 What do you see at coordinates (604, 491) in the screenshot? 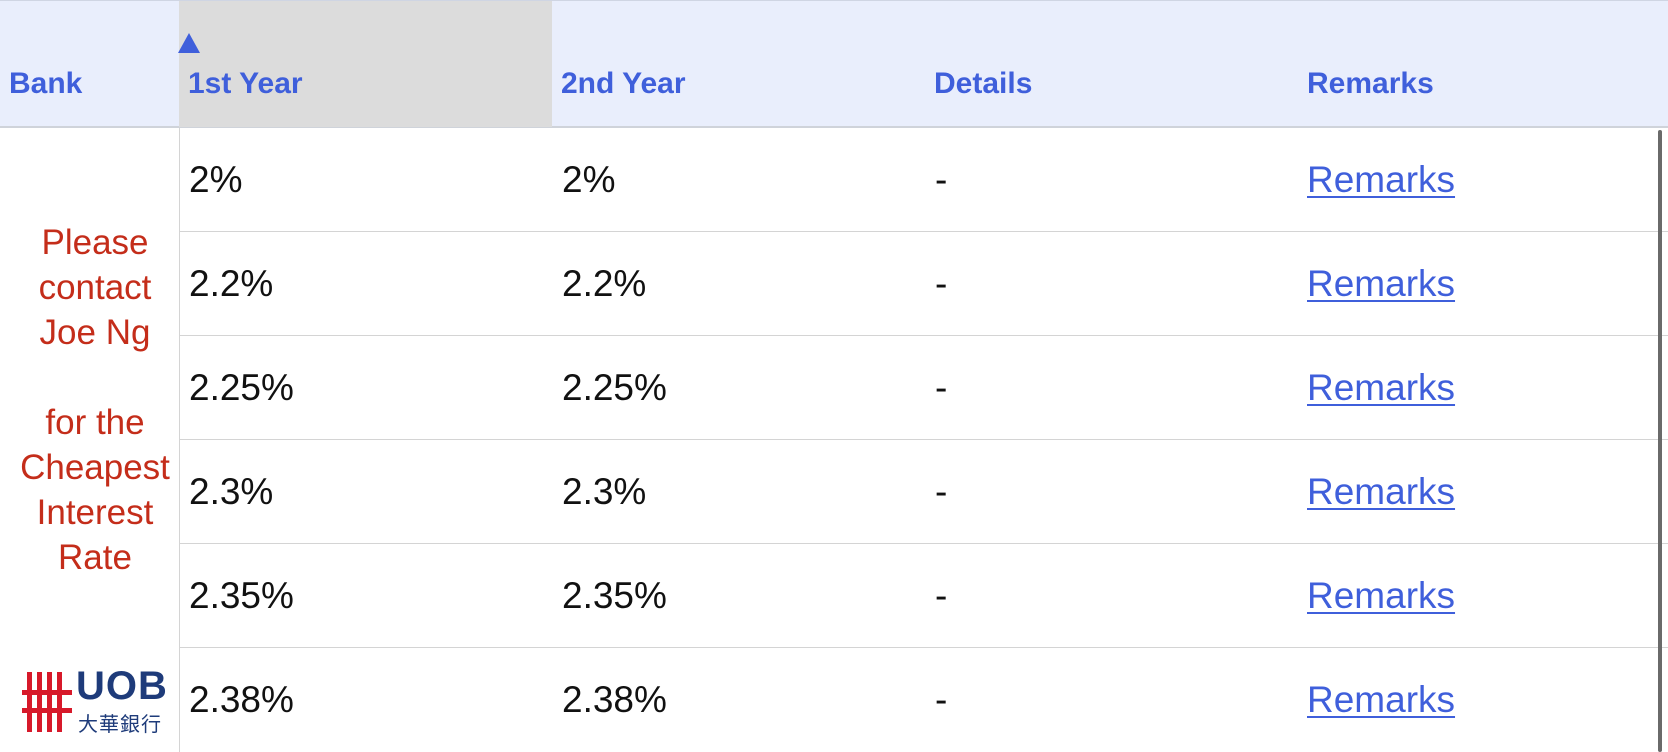
I see `cell-second-year: 2.3%` at bounding box center [604, 491].